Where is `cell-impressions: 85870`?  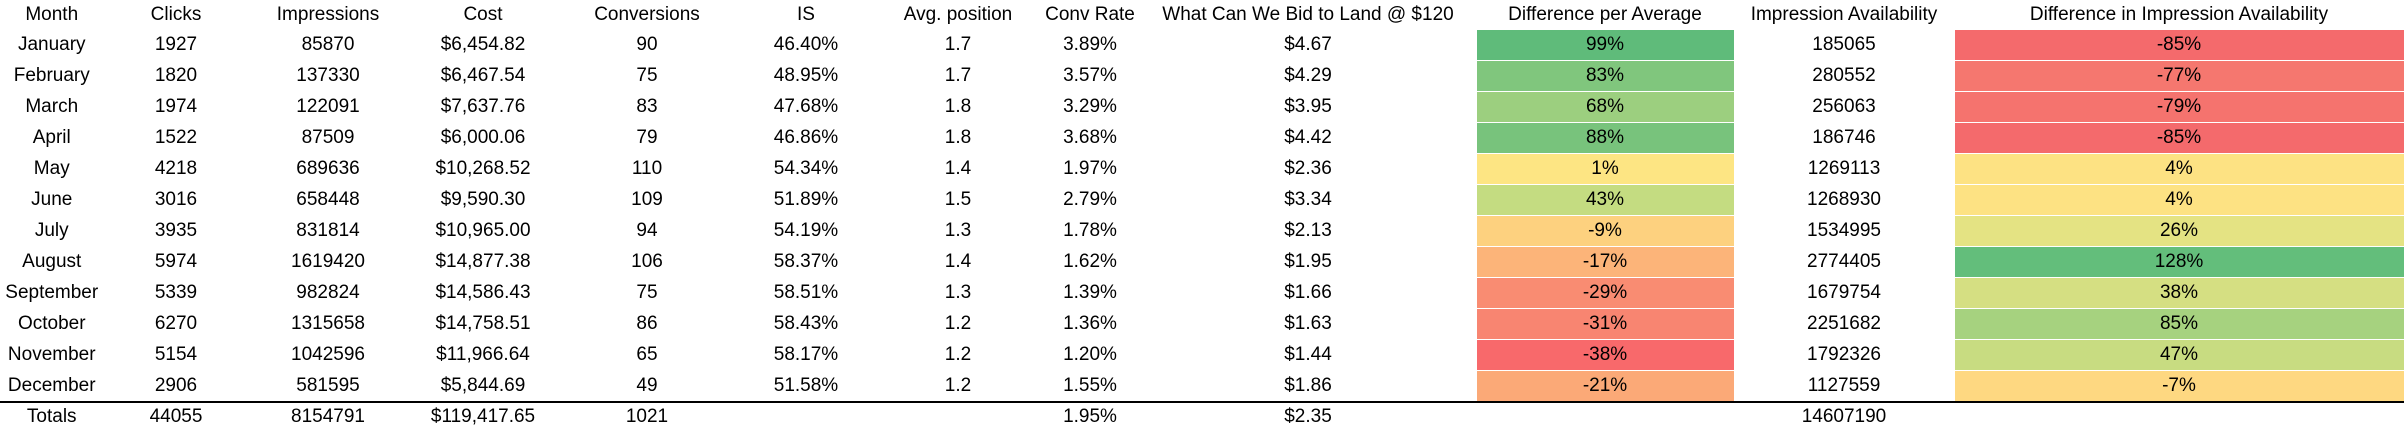 cell-impressions: 85870 is located at coordinates (328, 45).